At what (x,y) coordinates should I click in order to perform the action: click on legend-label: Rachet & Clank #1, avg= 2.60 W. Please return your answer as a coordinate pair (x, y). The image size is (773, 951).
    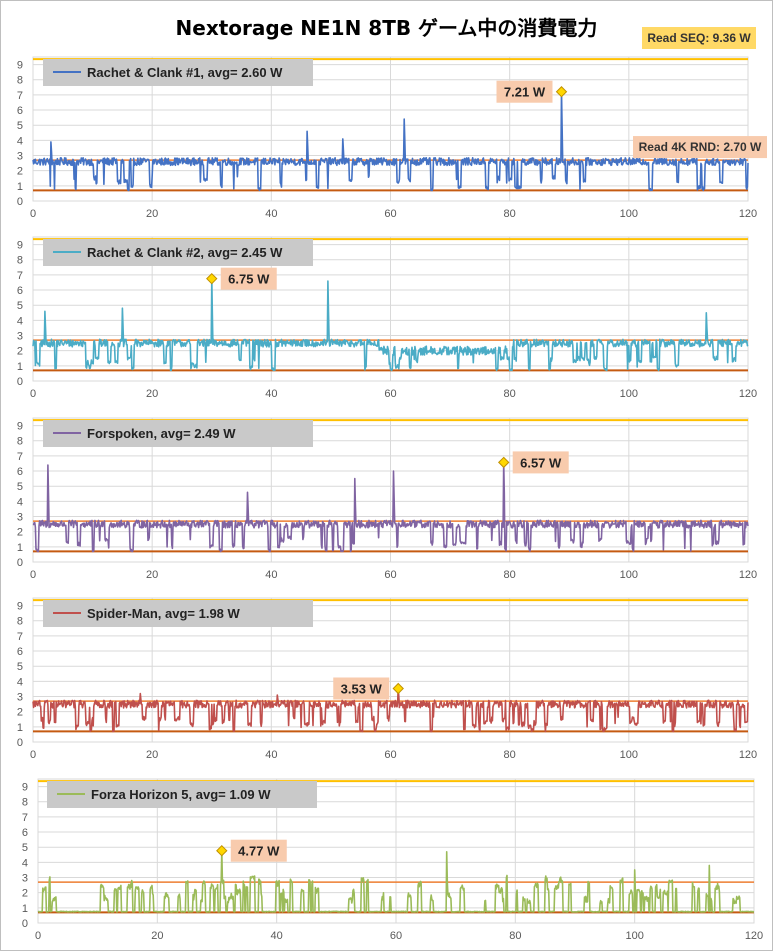
    Looking at the image, I should click on (185, 72).